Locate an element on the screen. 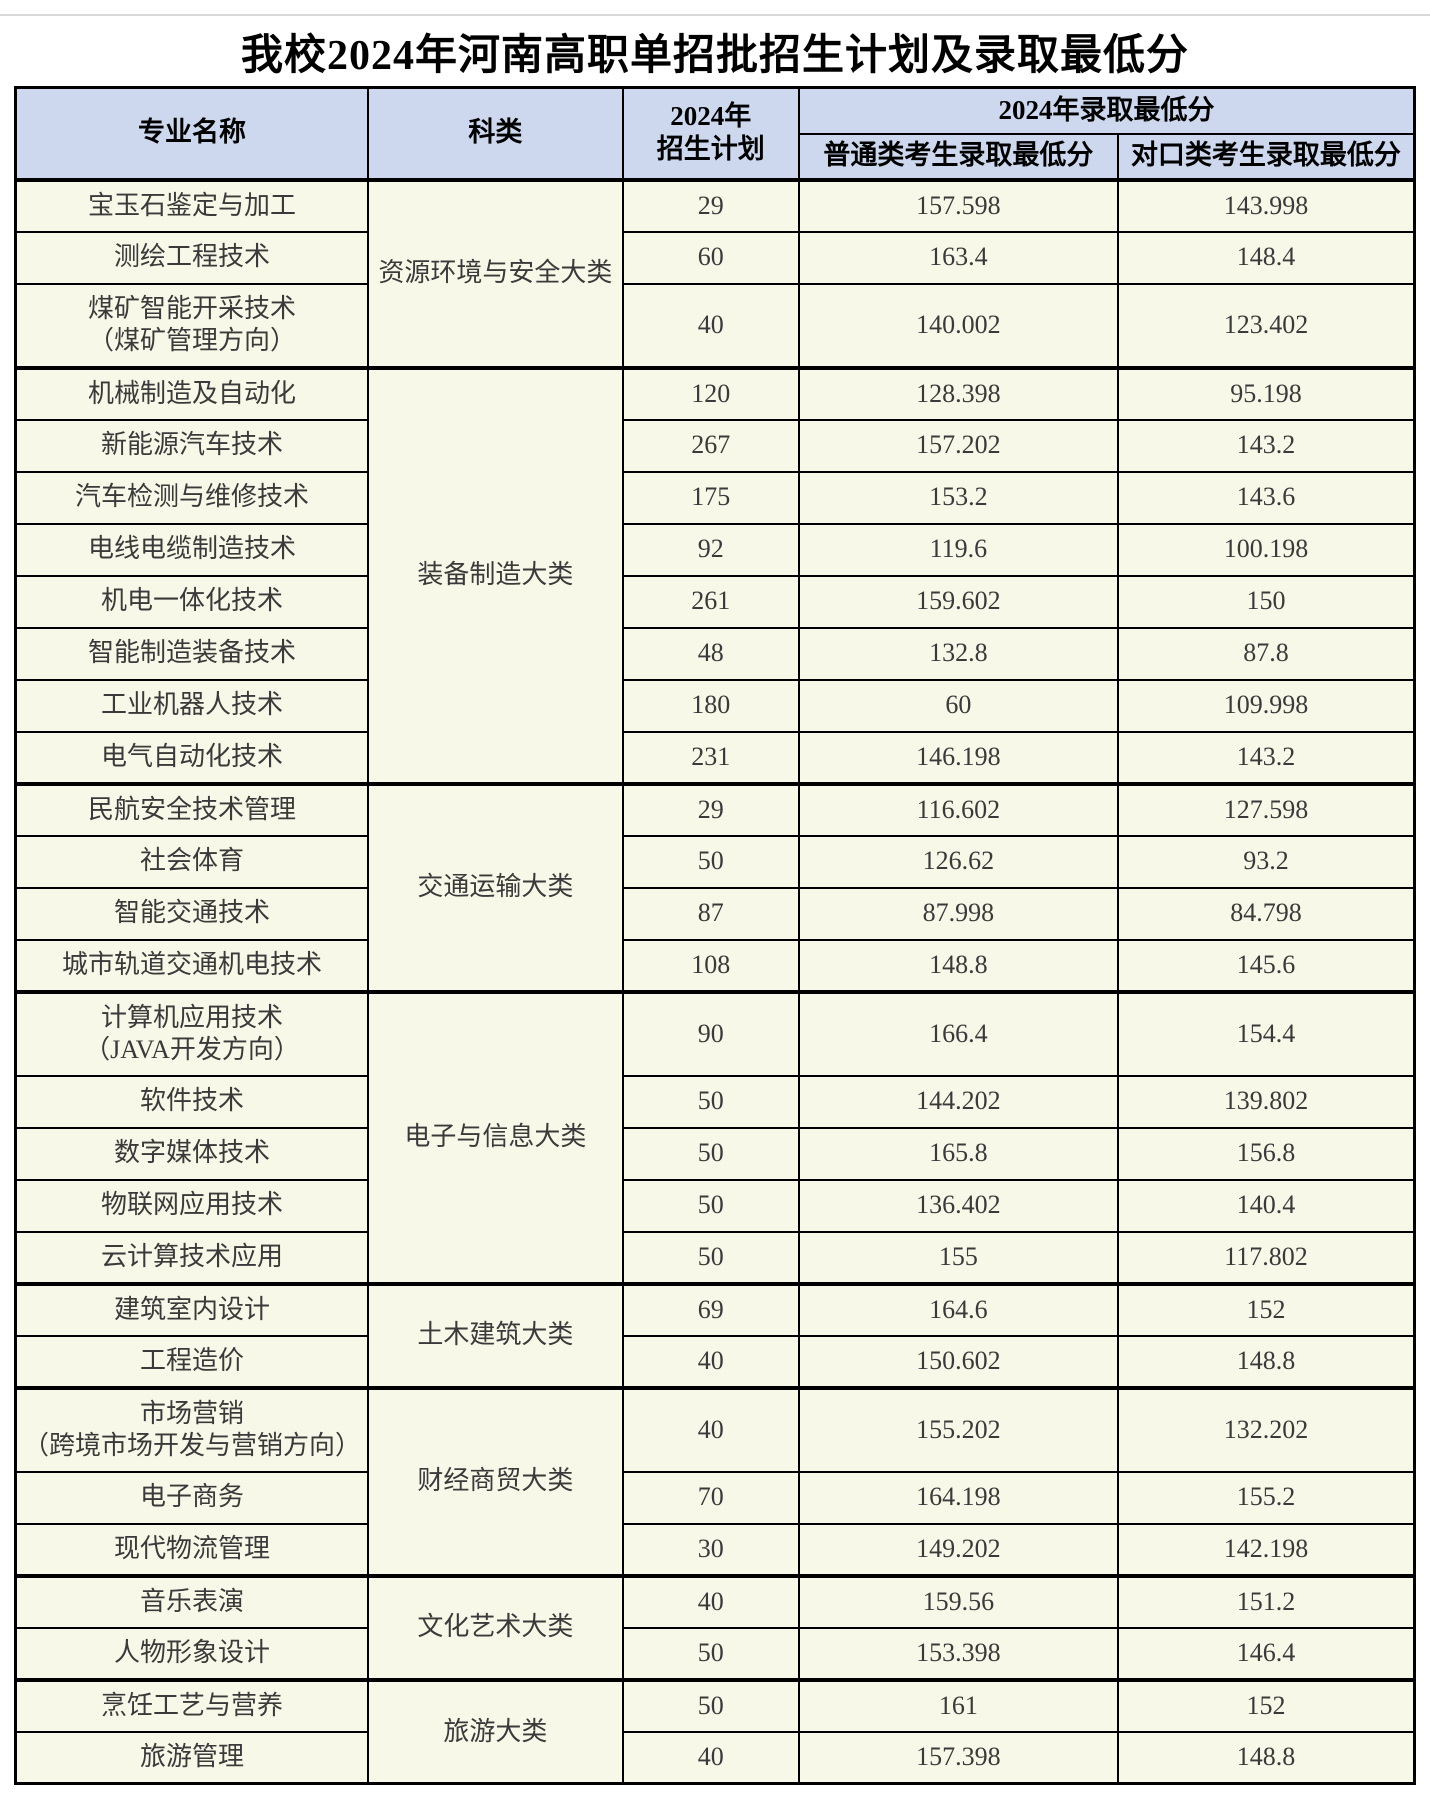 The width and height of the screenshot is (1430, 1802). major-cell: 数字媒体技术 is located at coordinates (192, 1153).